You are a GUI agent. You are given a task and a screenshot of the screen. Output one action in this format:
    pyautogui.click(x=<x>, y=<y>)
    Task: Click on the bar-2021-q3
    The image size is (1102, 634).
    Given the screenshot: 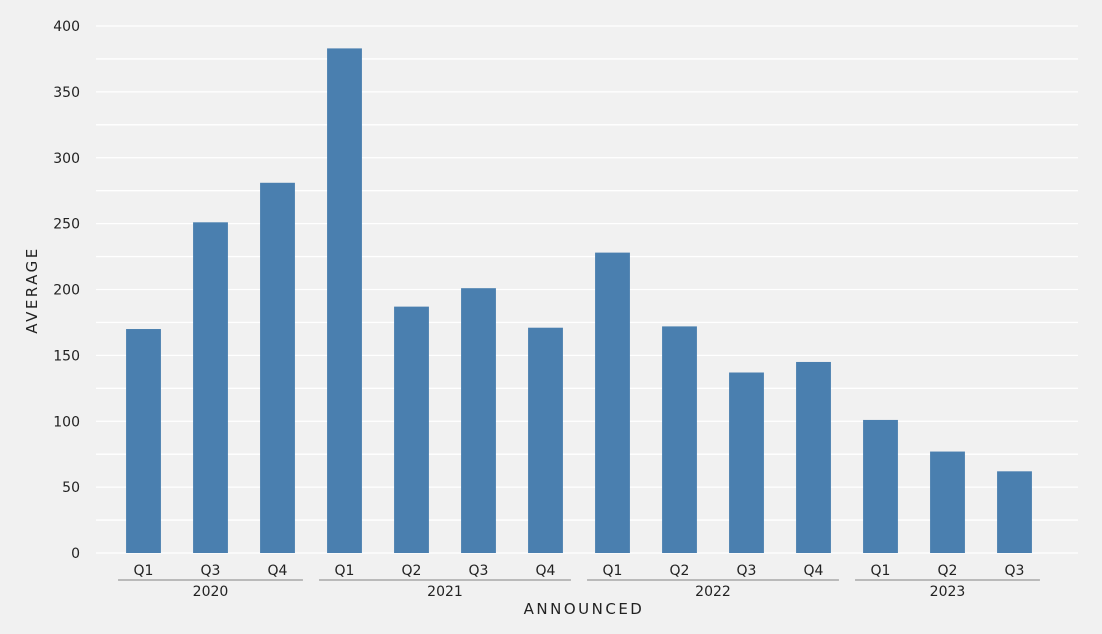 What is the action you would take?
    pyautogui.click(x=478, y=420)
    